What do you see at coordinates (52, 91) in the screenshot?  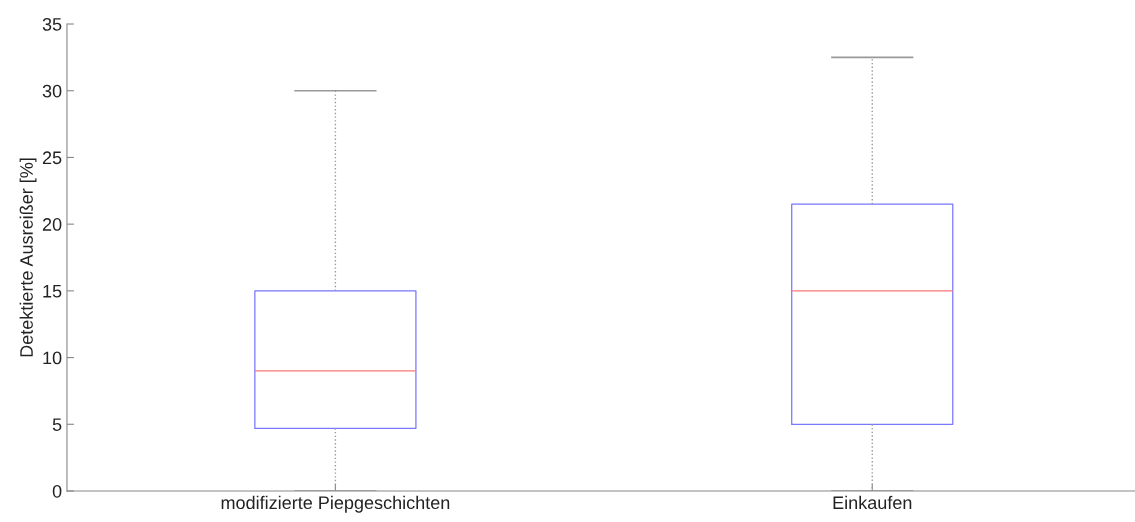 I see `y-tick-label: 30` at bounding box center [52, 91].